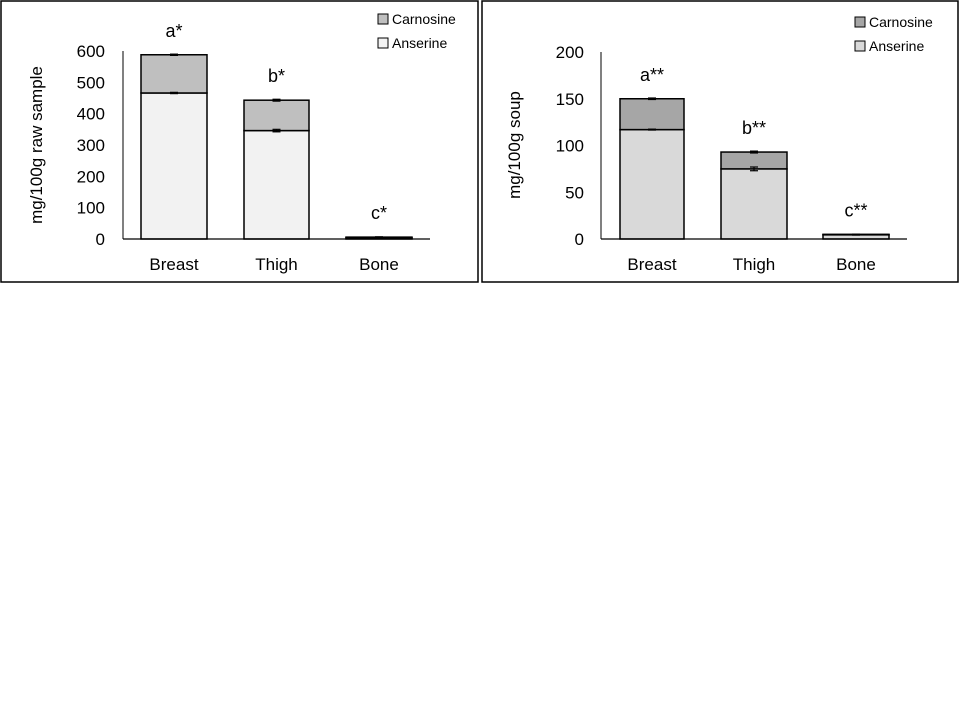  Describe the element at coordinates (91, 82) in the screenshot. I see `y-tick-label: 500` at that location.